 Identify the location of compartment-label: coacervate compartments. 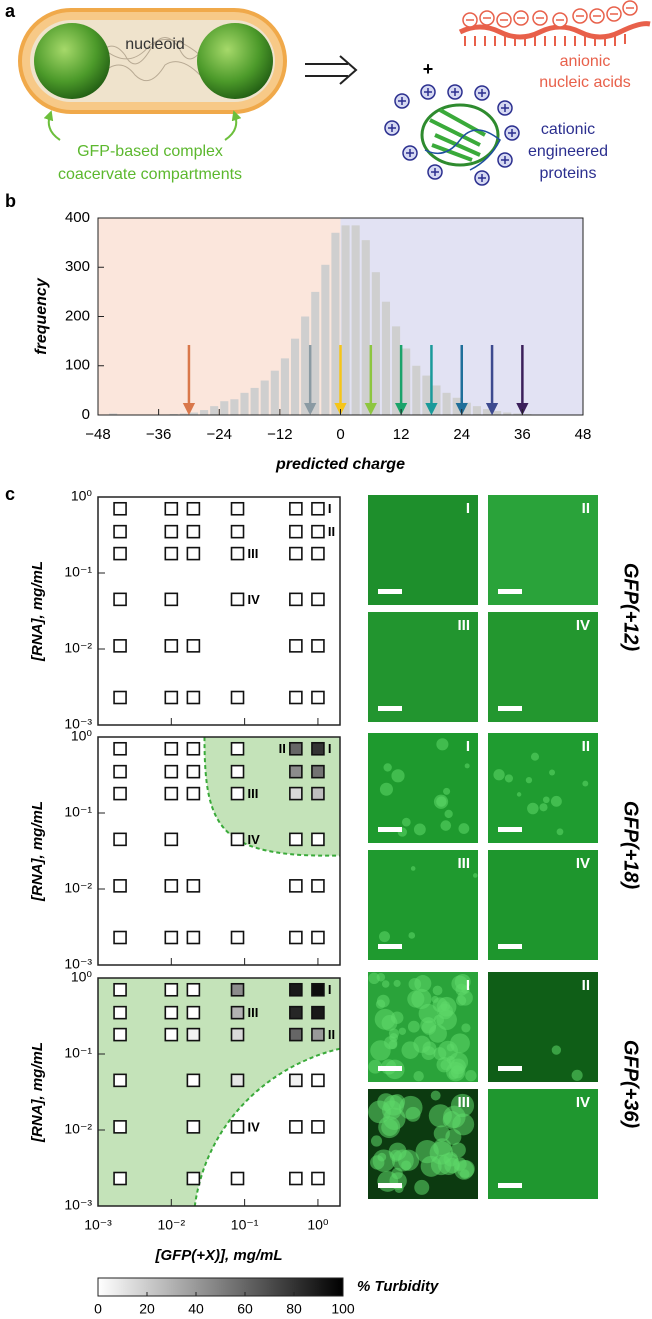
(150, 174).